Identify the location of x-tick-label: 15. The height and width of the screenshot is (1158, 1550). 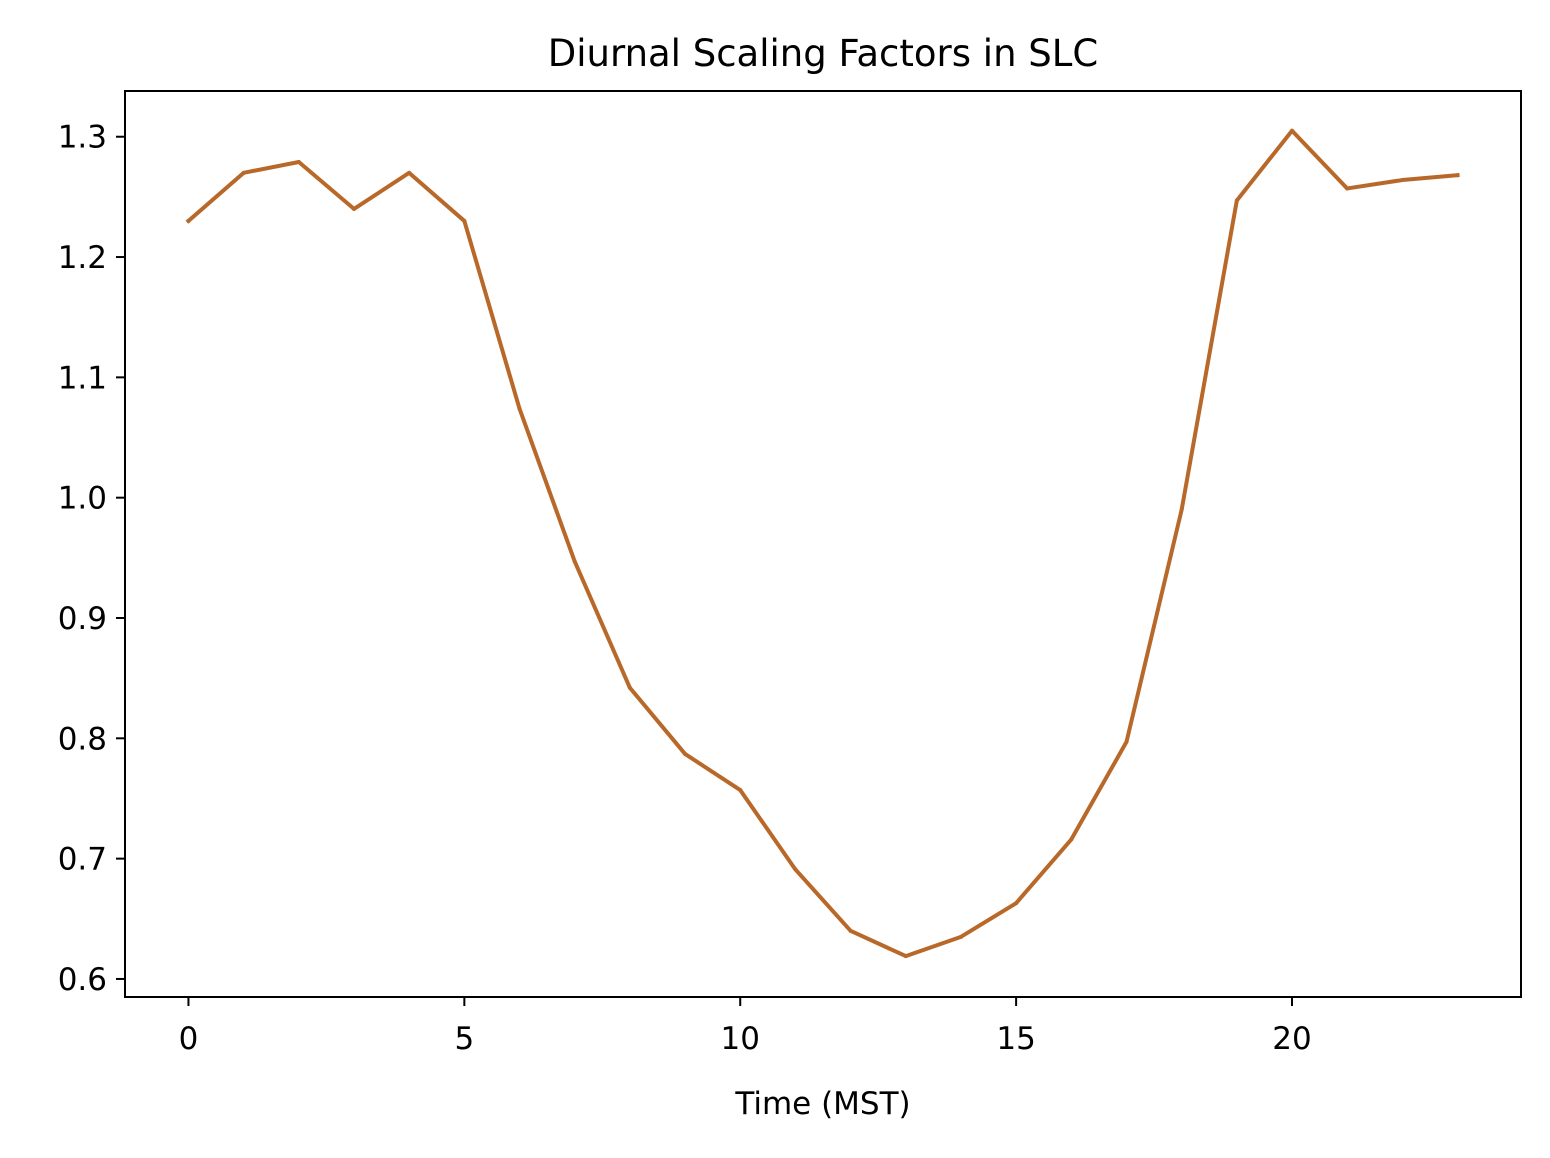
(1015, 1039).